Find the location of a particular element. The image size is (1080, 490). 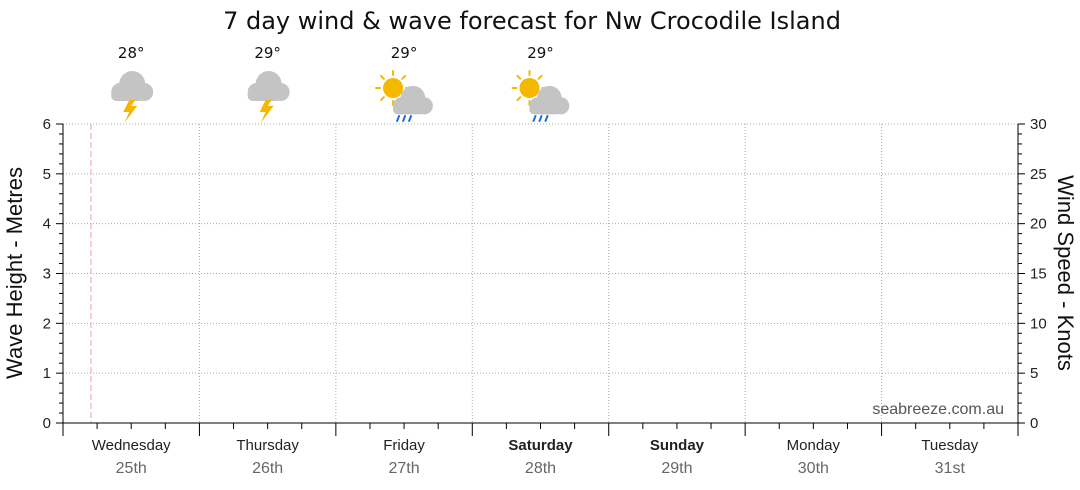

watermark: seabreeze.com.au is located at coordinates (938, 409).